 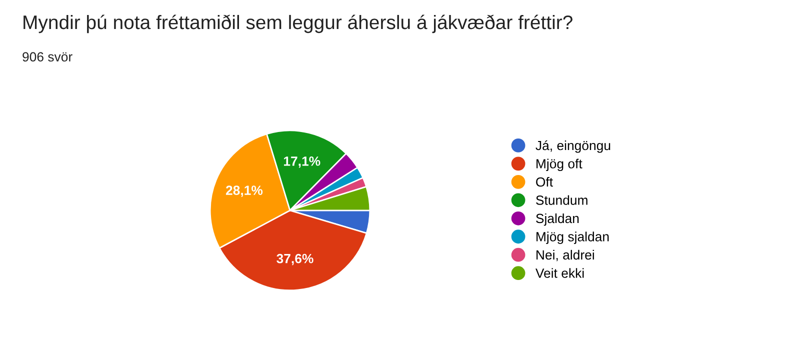 What do you see at coordinates (562, 200) in the screenshot?
I see `legend-label: Stundum` at bounding box center [562, 200].